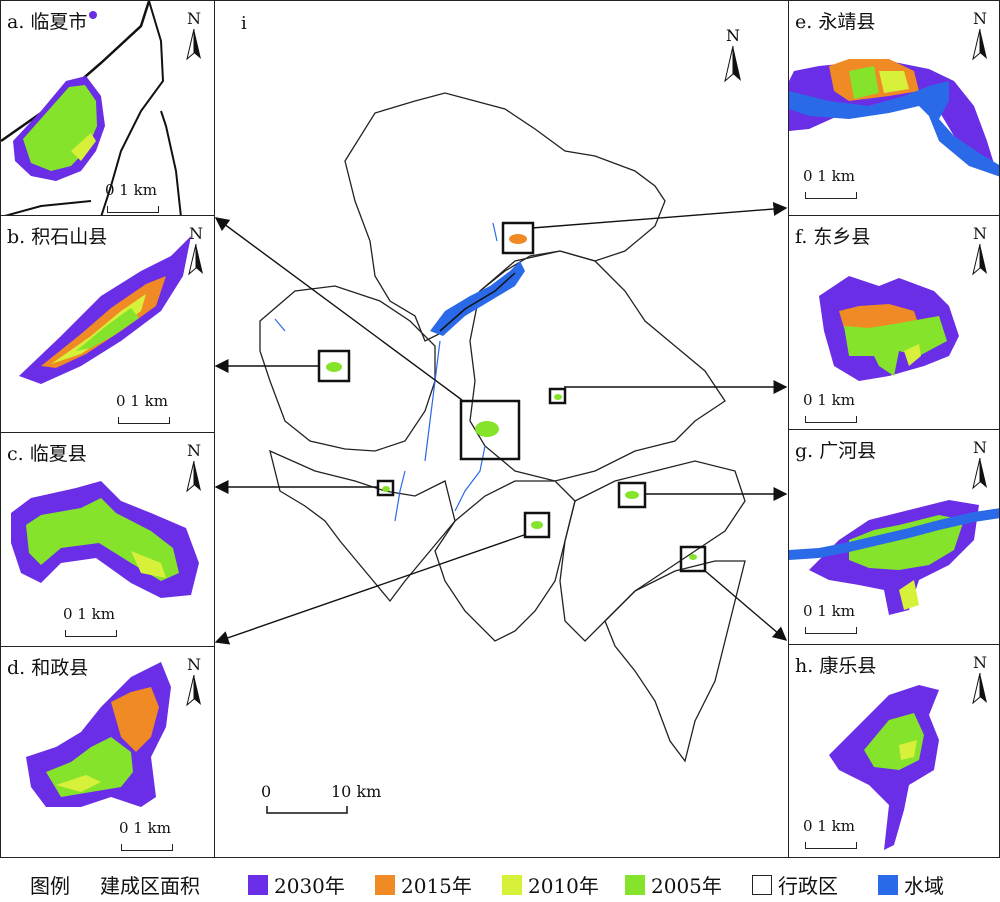 The height and width of the screenshot is (902, 1000). I want to click on legend-label: 2010年, so click(563, 886).